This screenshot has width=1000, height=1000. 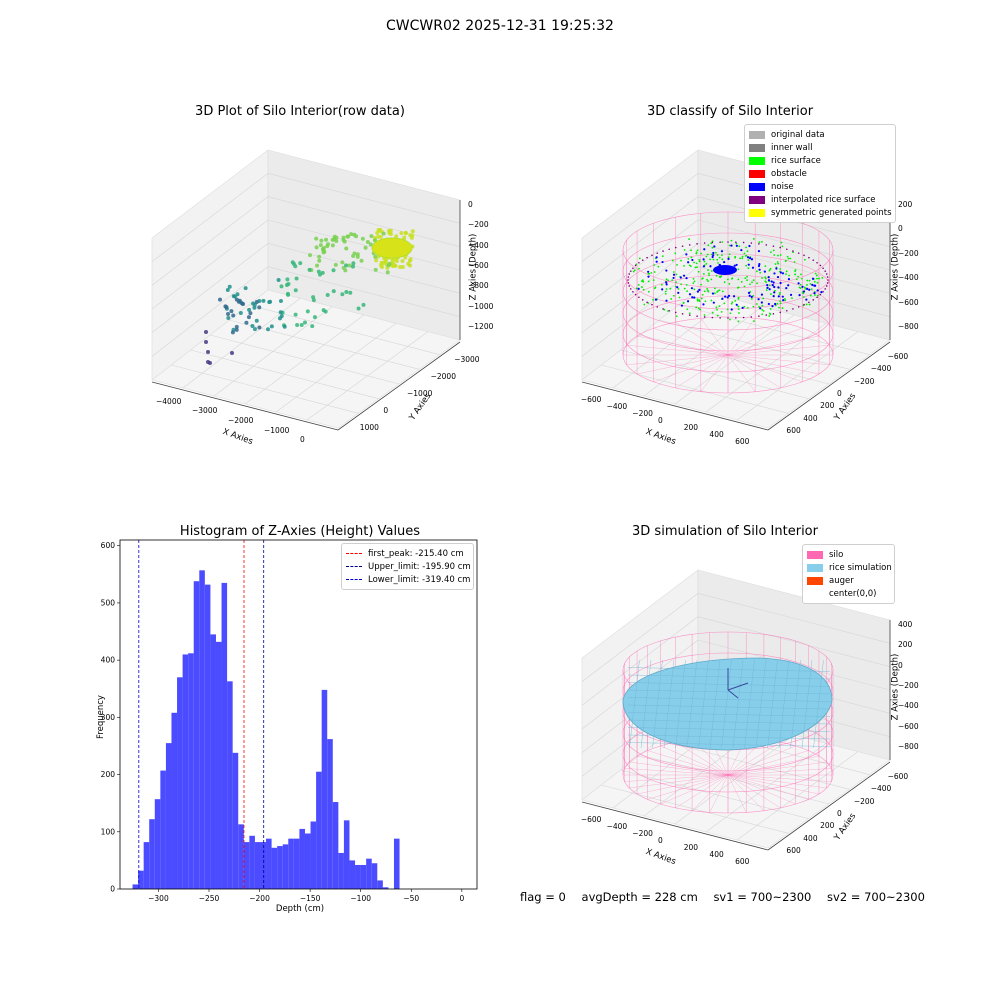 I want to click on legend-label: center(0,0), so click(x=853, y=593).